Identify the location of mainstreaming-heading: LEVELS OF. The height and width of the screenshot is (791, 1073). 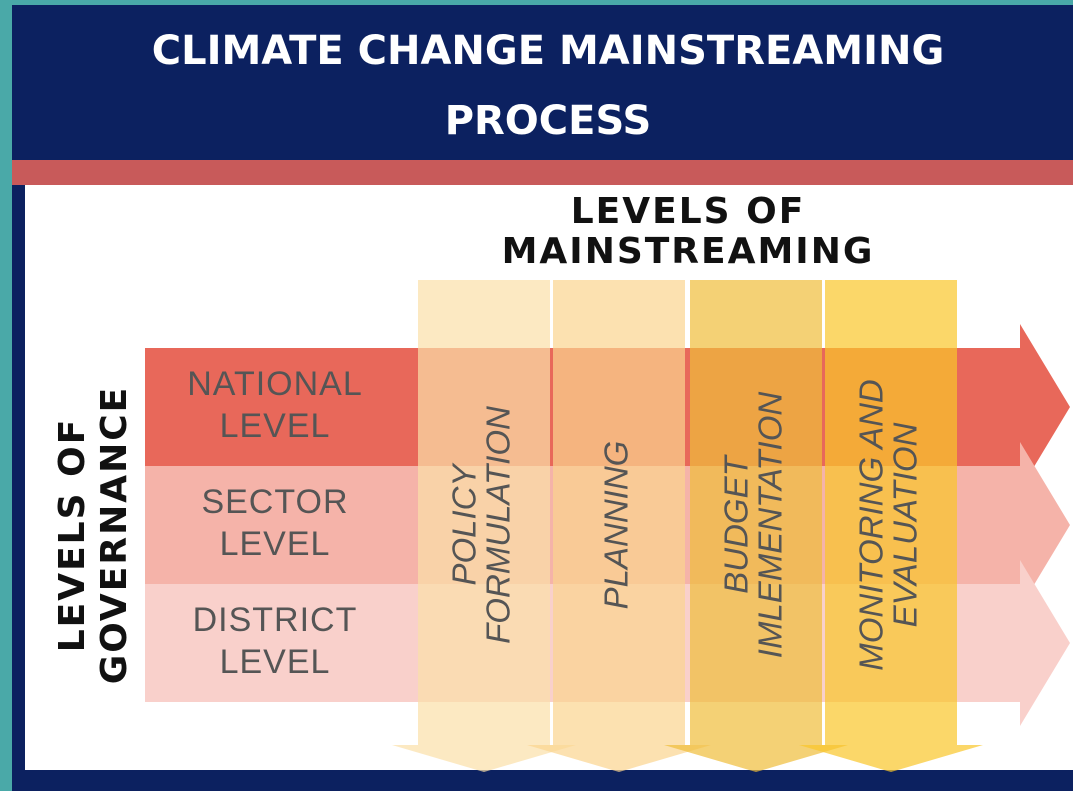
(688, 211).